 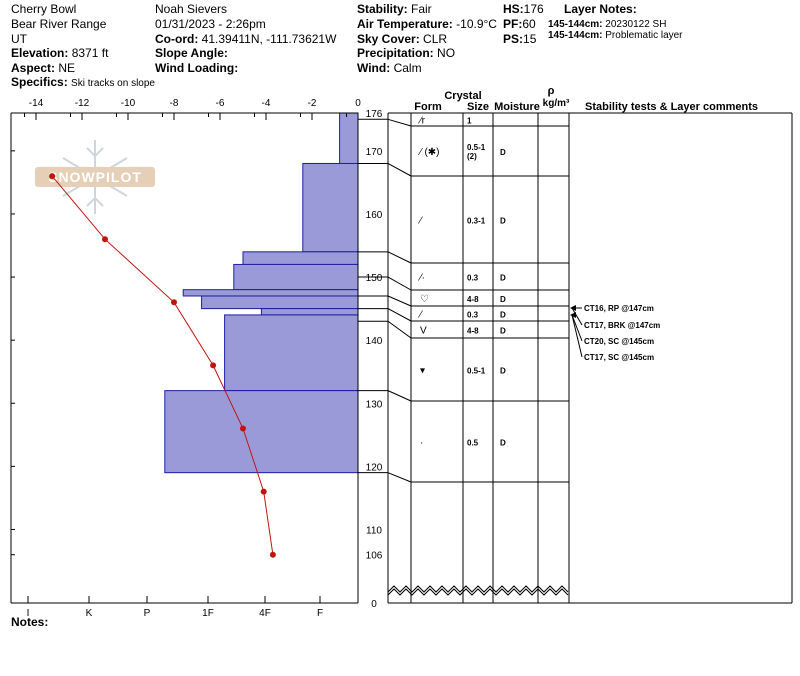 I want to click on aspect: Aspect: NE, so click(x=43, y=68).